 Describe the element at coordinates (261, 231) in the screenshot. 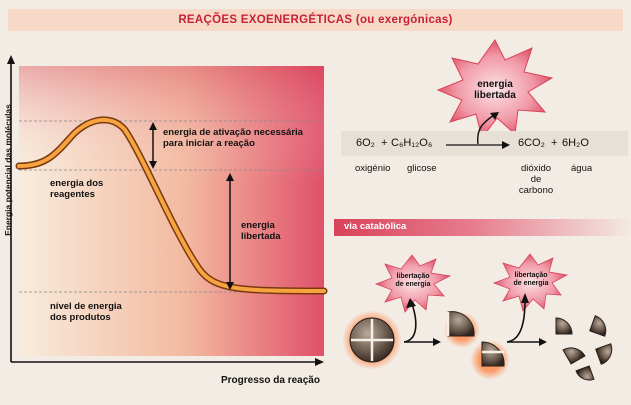

I see `released-label: energia libertada` at that location.